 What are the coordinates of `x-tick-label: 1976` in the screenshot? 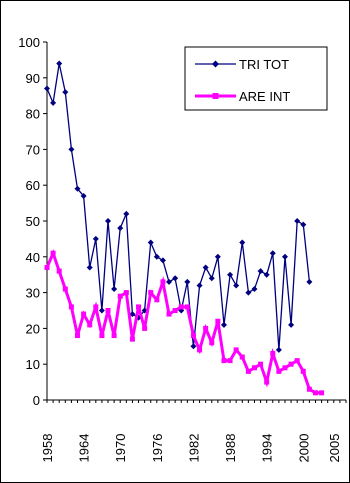 It's located at (157, 448).